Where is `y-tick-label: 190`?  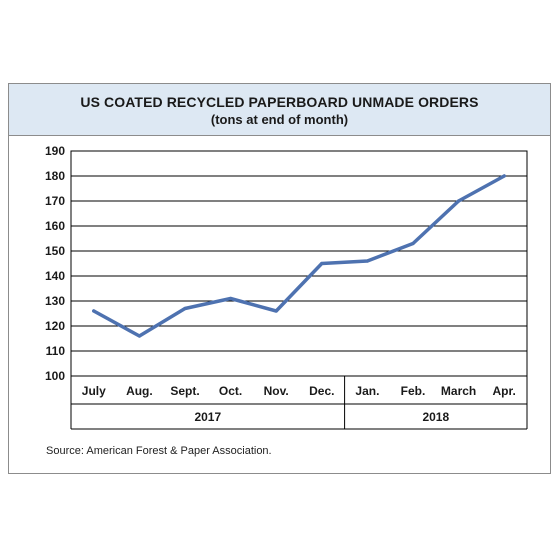
y-tick-label: 190 is located at coordinates (55, 151).